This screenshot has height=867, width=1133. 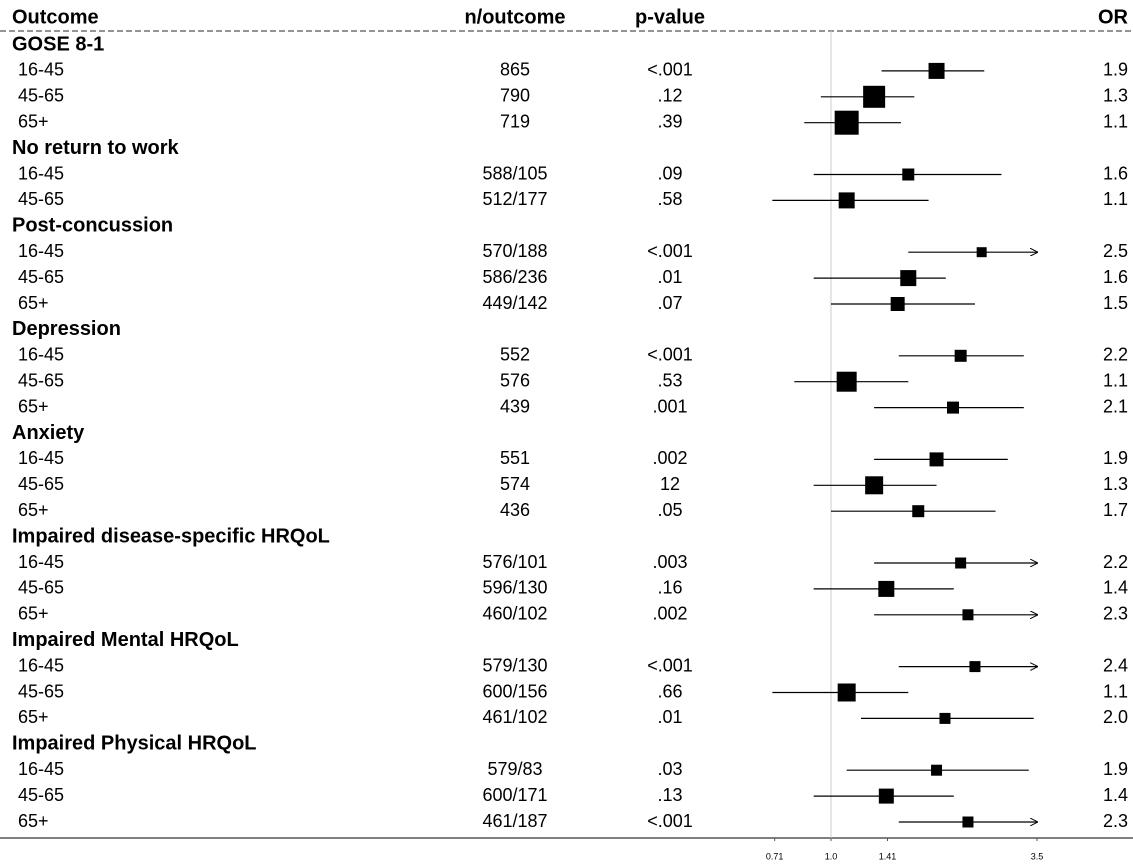 I want to click on p-value: .66, so click(x=669, y=691).